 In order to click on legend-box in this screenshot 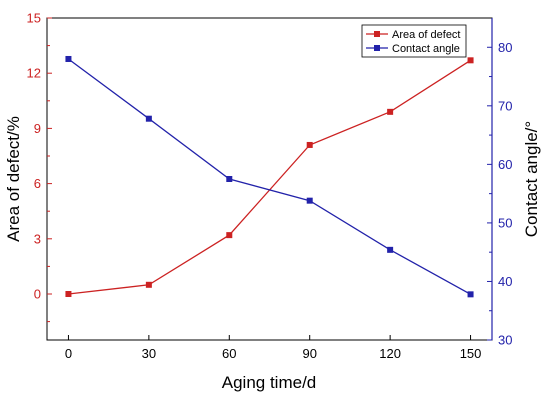, I will do `click(414, 41)`.